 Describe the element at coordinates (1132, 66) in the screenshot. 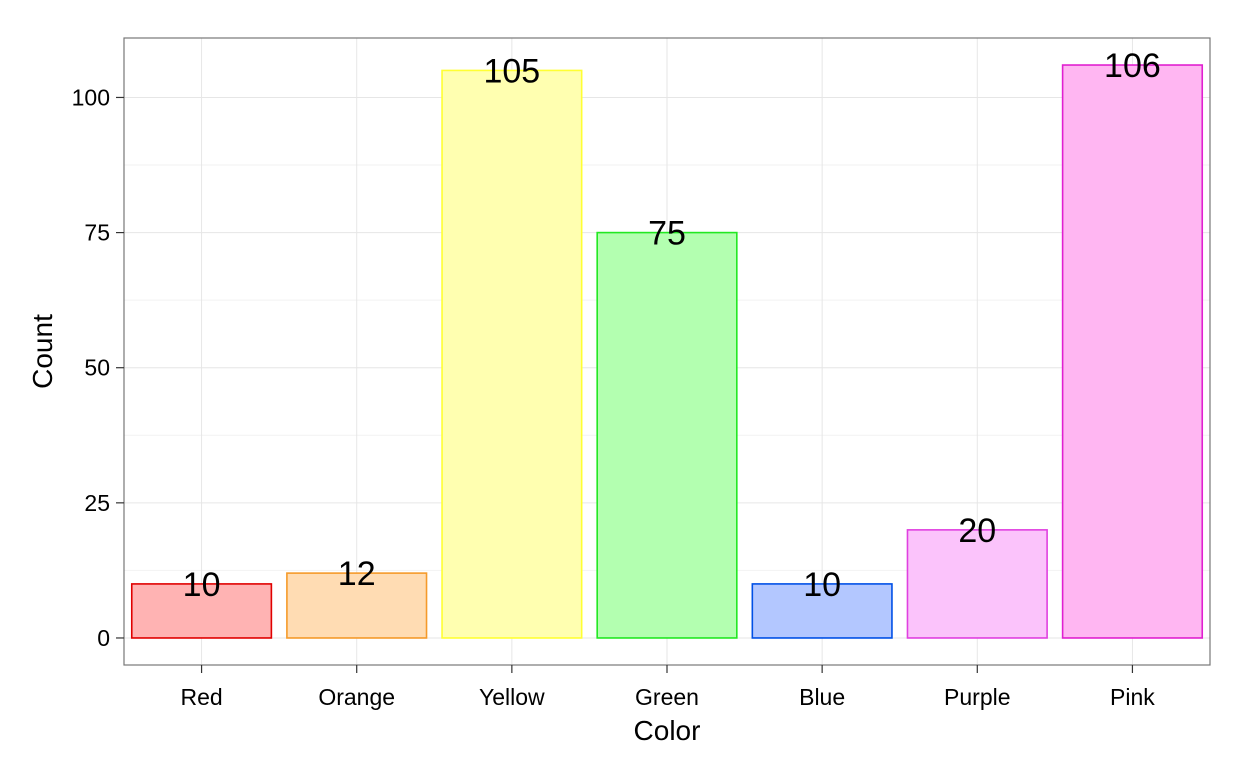

I see `data-label: 106` at that location.